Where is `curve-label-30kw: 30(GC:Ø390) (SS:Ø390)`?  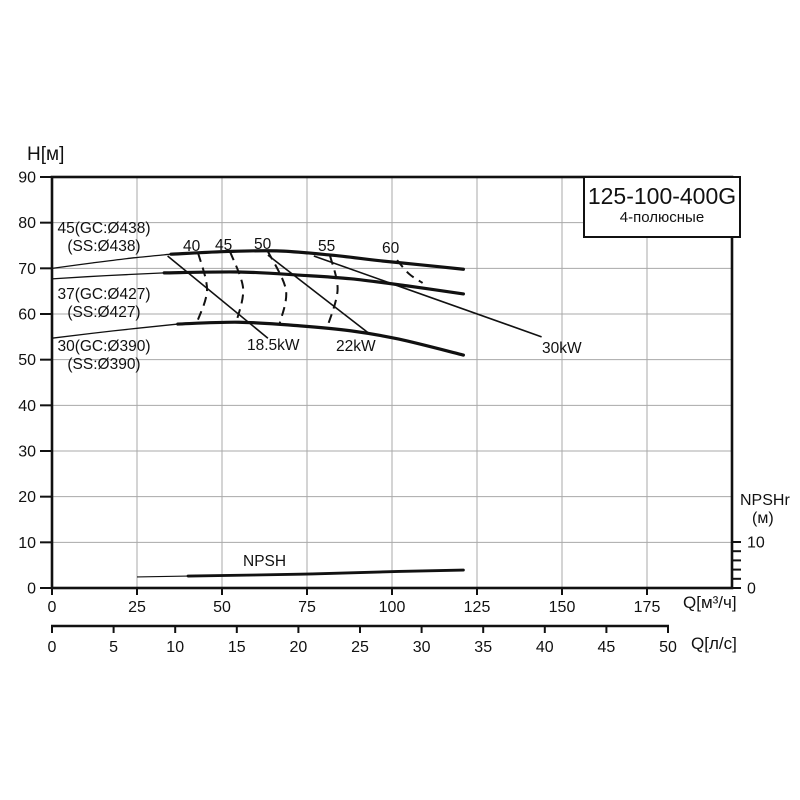 curve-label-30kw: 30(GC:Ø390) (SS:Ø390) is located at coordinates (104, 356).